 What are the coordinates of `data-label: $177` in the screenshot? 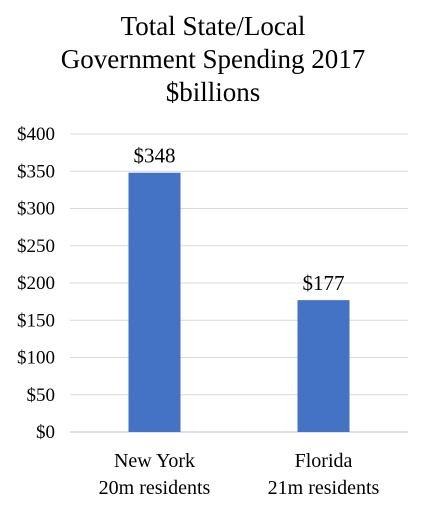 It's located at (324, 283).